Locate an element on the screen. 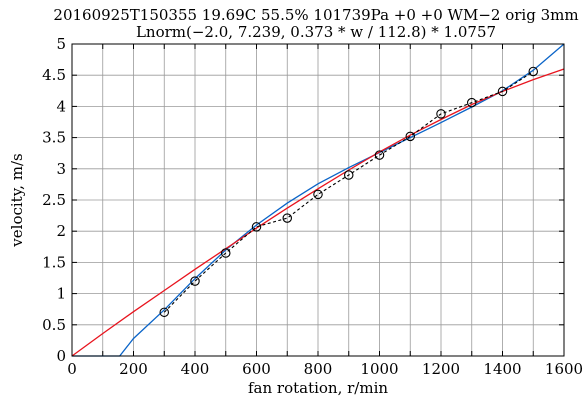  y-tick-label: 1.5 is located at coordinates (54, 262).